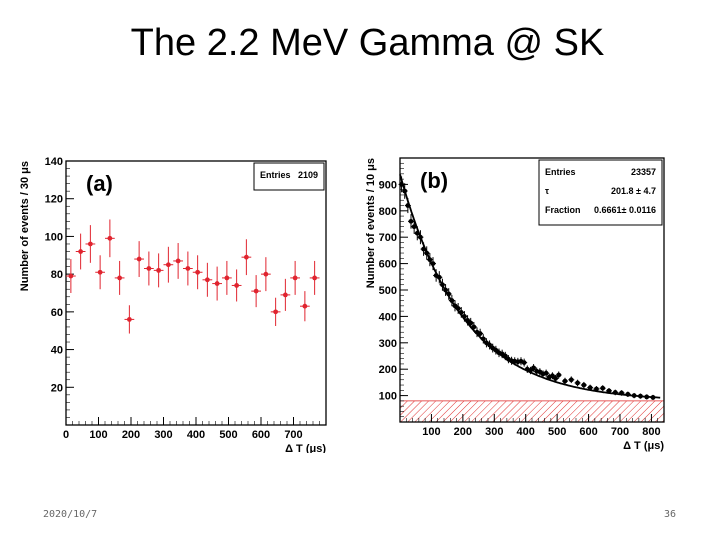  What do you see at coordinates (633, 191) in the screenshot?
I see `stats-value: 201.8 ± 4.7` at bounding box center [633, 191].